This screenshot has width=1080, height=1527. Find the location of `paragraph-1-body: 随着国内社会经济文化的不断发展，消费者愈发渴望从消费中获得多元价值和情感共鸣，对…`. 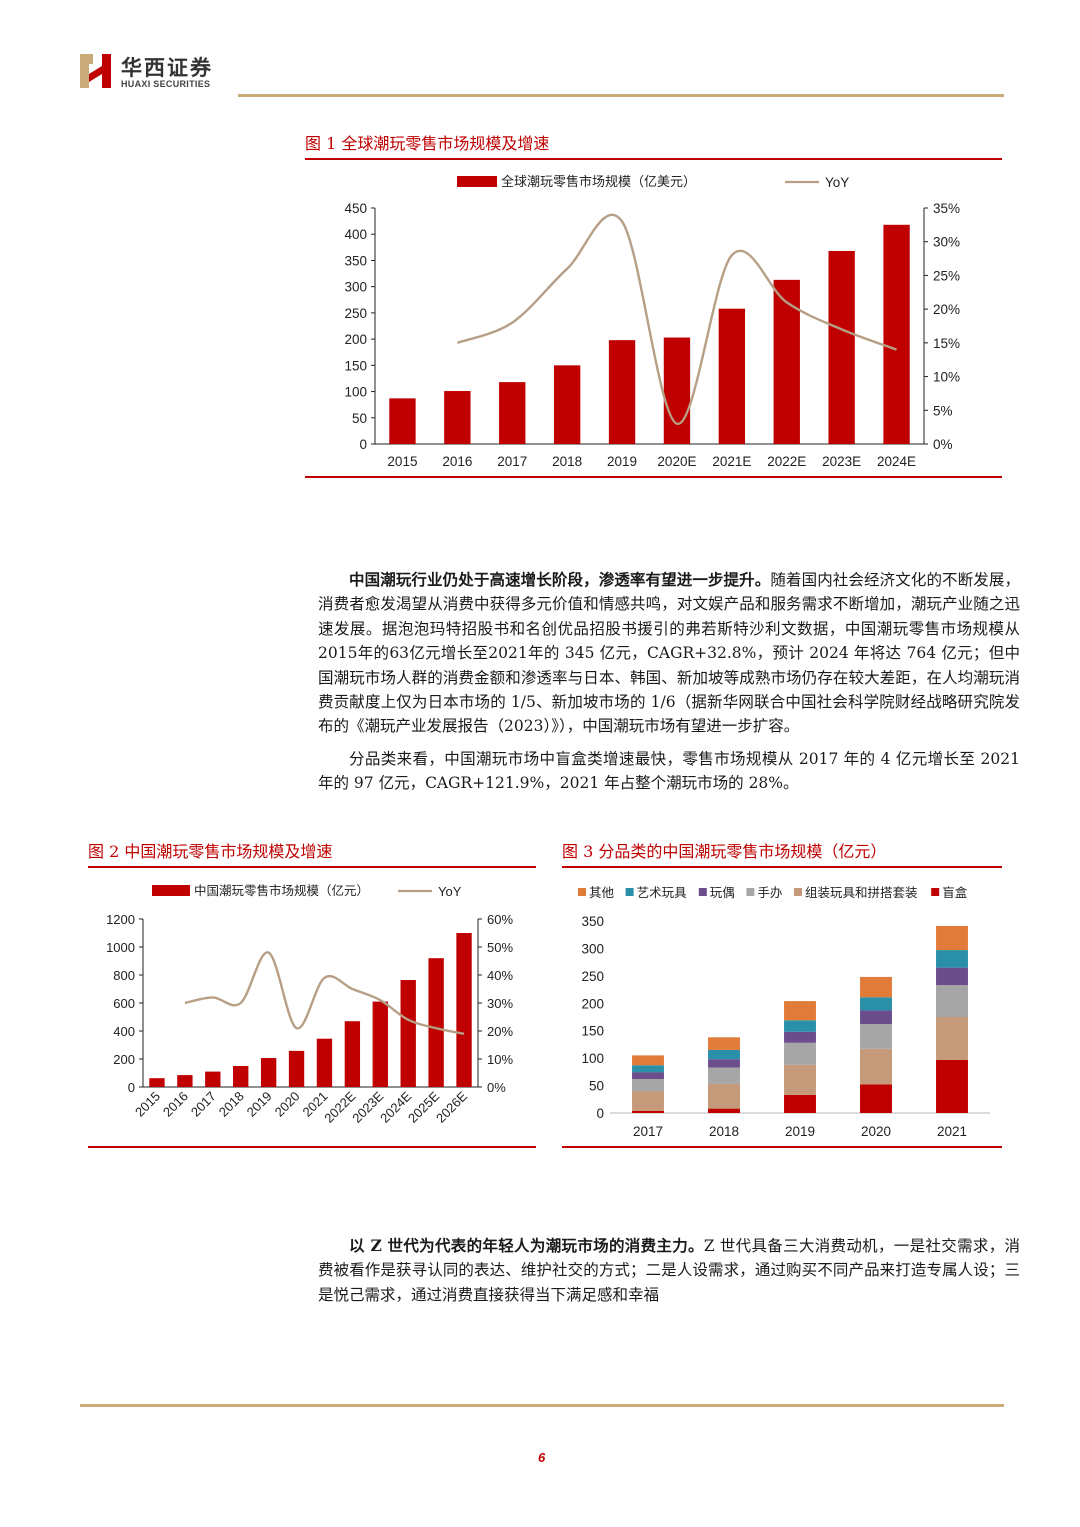

paragraph-1-body: 随着国内社会经济文化的不断发展，消费者愈发渴望从消费中获得多元价值和情感共鸣，对… is located at coordinates (669, 653).